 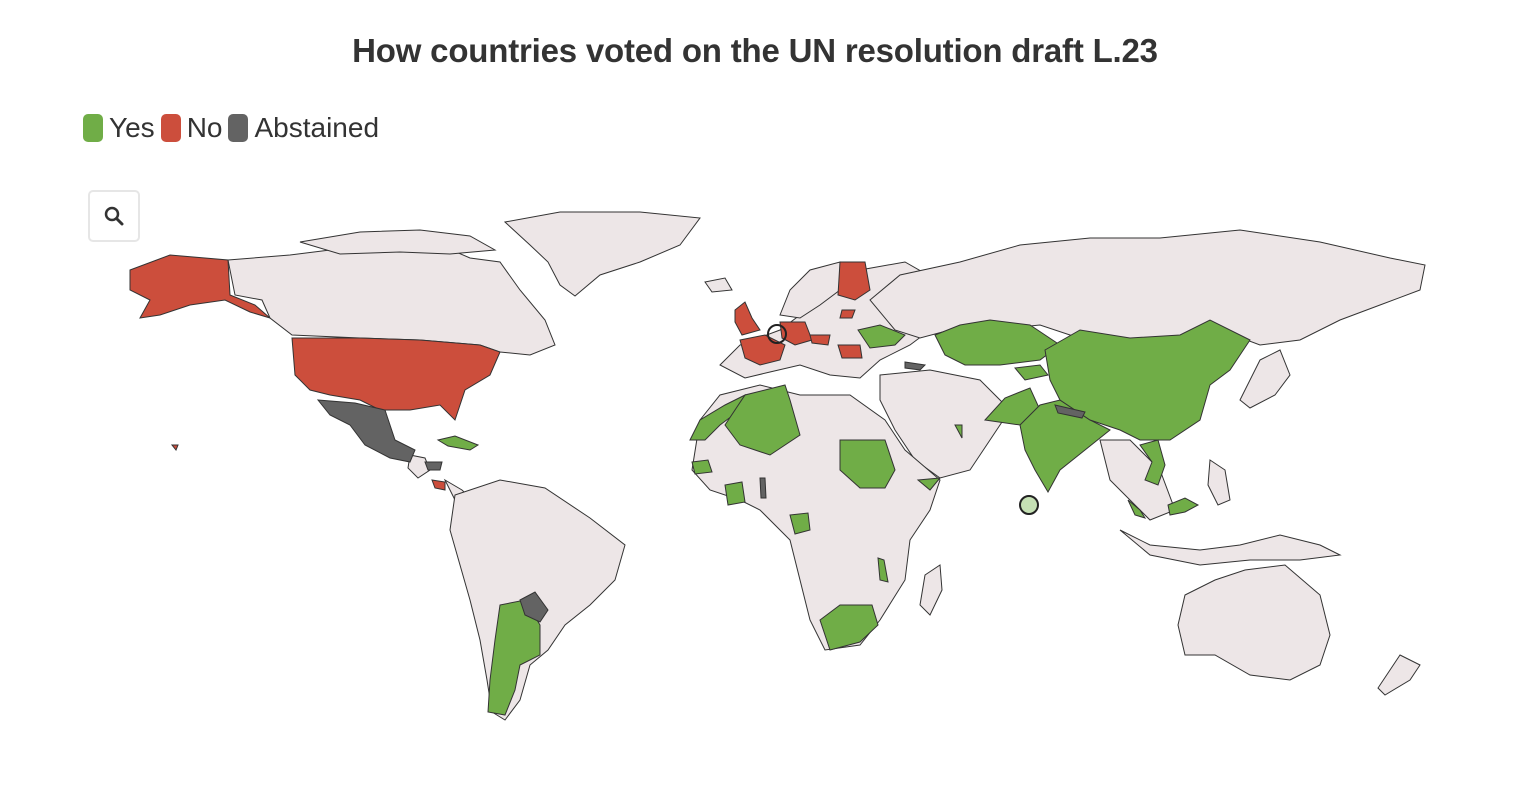 I want to click on legend-swatch-yes, so click(x=93, y=128).